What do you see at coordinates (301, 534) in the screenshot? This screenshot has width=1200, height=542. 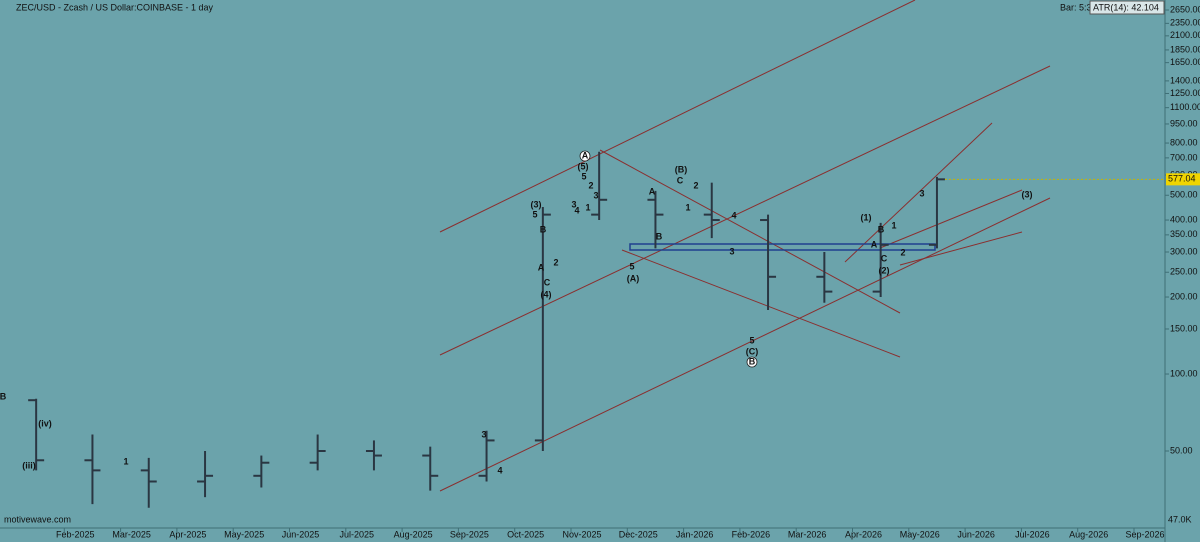 I see `x-tick-label: Jun-2025` at bounding box center [301, 534].